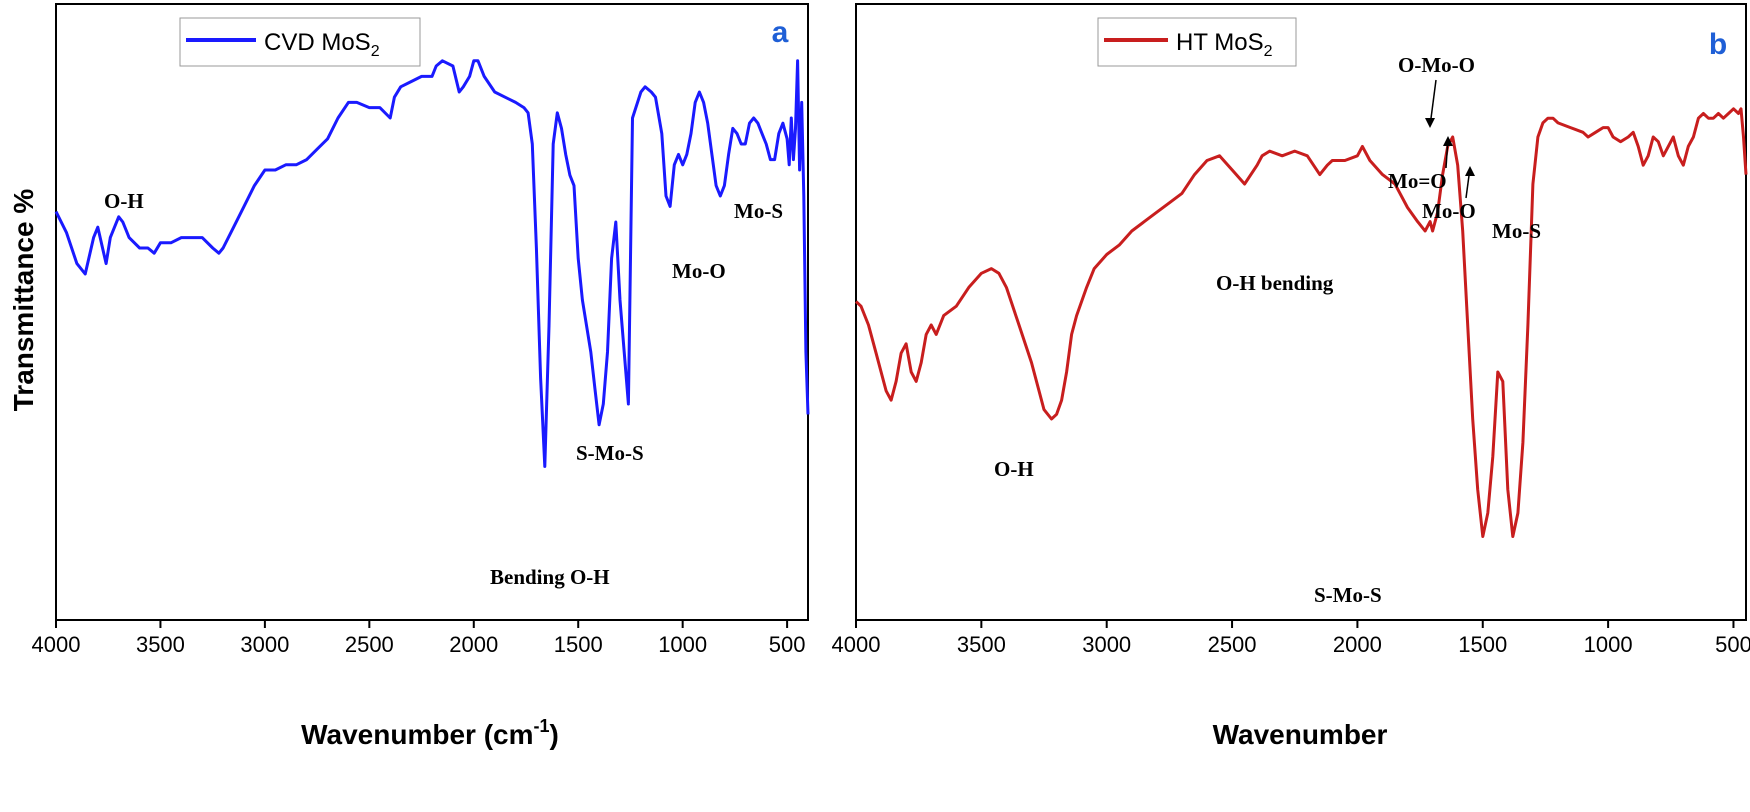 The height and width of the screenshot is (812, 1750). Describe the element at coordinates (124, 201) in the screenshot. I see `annotation-o-h: O-H` at that location.